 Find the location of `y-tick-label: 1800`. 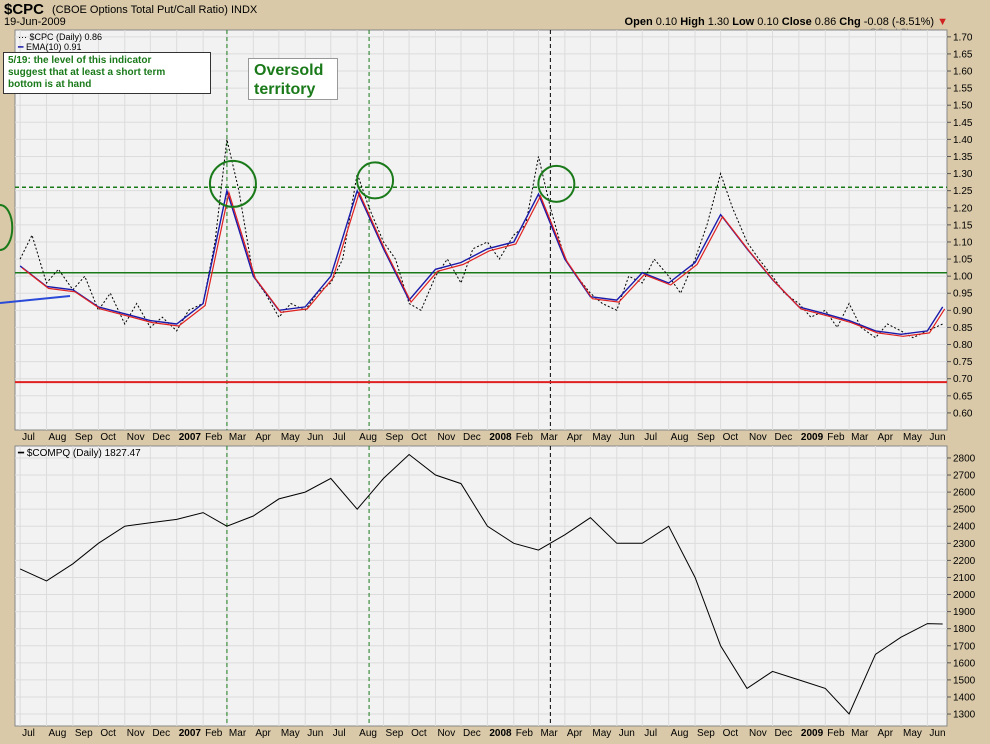

y-tick-label: 1800 is located at coordinates (964, 629).